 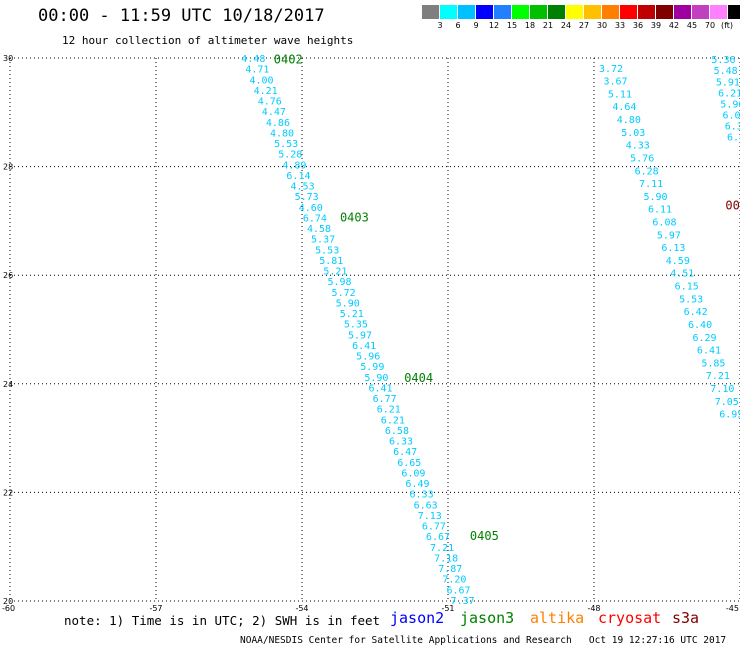 I want to click on wave-height-point: 6.40, so click(x=700, y=325).